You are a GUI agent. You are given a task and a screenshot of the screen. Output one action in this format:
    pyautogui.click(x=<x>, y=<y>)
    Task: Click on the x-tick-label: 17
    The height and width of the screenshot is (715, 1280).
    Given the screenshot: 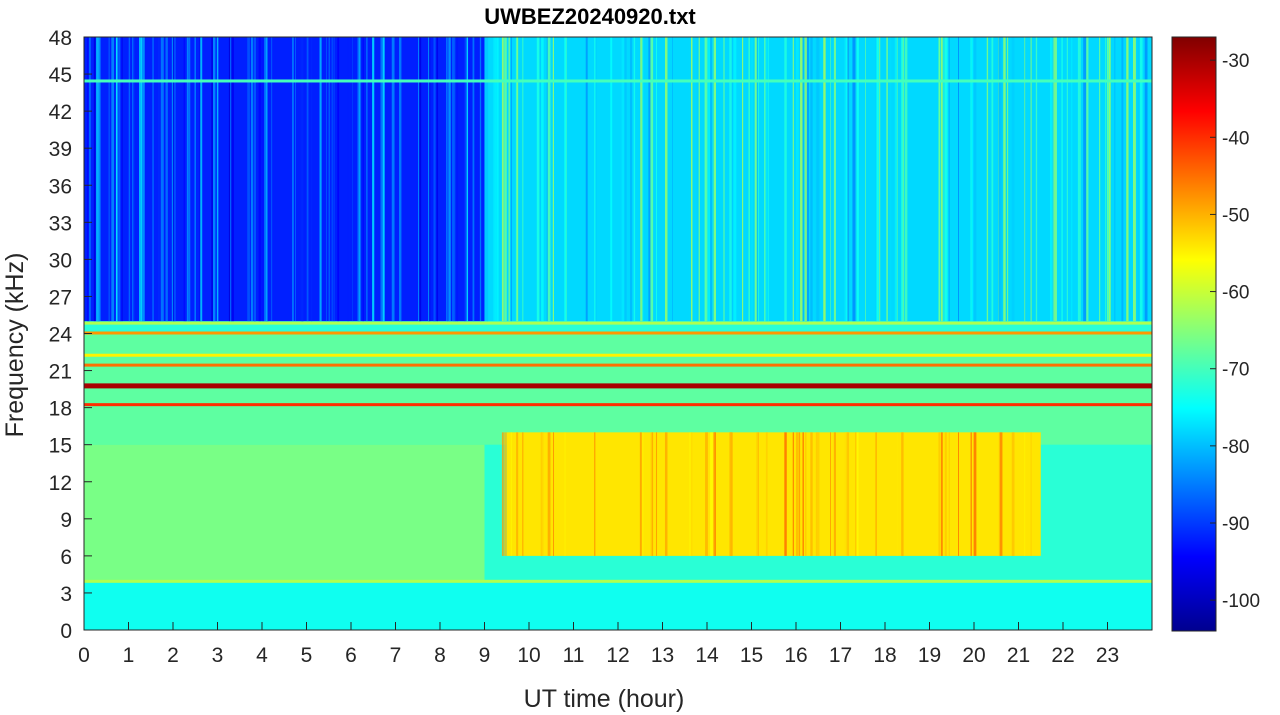 What is the action you would take?
    pyautogui.click(x=840, y=655)
    